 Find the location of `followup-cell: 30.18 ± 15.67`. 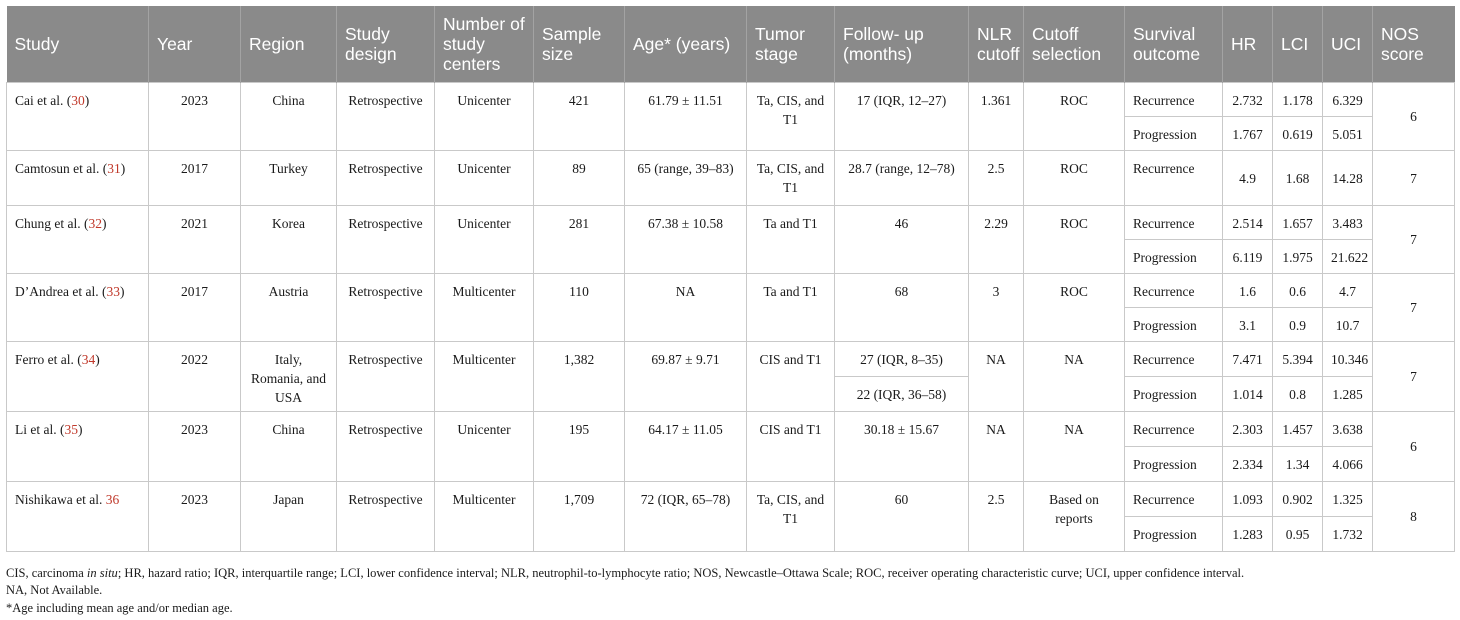

followup-cell: 30.18 ± 15.67 is located at coordinates (901, 446).